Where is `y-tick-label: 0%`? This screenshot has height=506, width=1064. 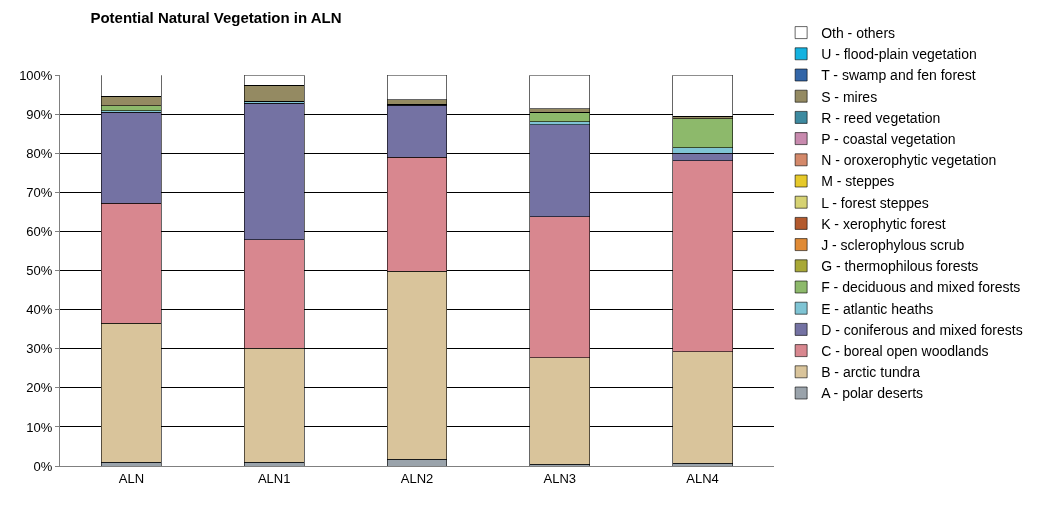 y-tick-label: 0% is located at coordinates (43, 466).